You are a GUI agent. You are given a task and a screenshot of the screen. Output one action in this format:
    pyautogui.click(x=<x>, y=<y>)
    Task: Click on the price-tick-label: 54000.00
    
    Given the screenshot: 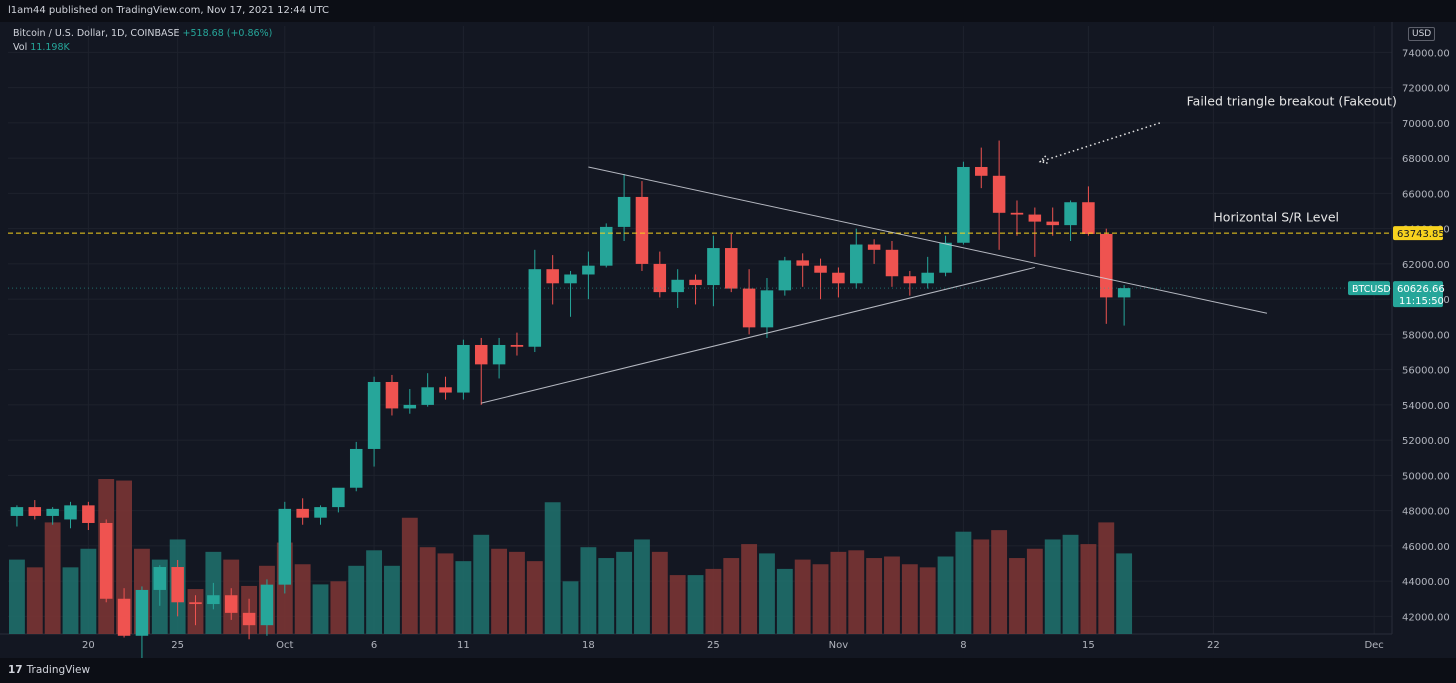 What is the action you would take?
    pyautogui.click(x=1426, y=406)
    